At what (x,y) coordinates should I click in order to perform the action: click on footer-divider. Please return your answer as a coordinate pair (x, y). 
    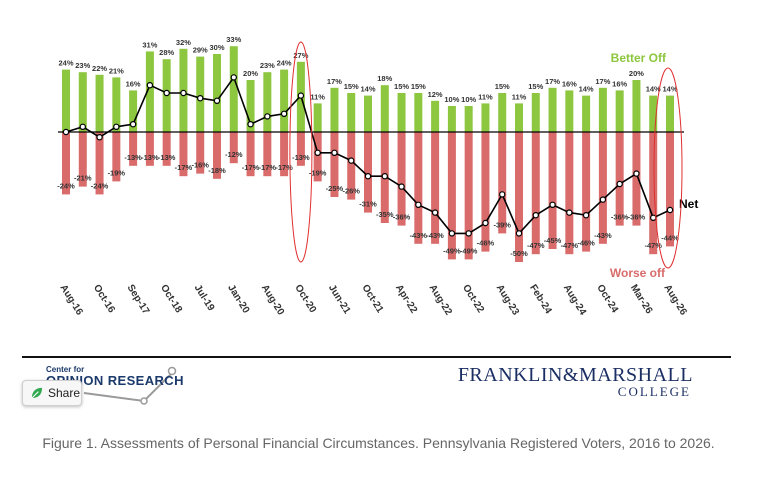
    Looking at the image, I should click on (376, 357).